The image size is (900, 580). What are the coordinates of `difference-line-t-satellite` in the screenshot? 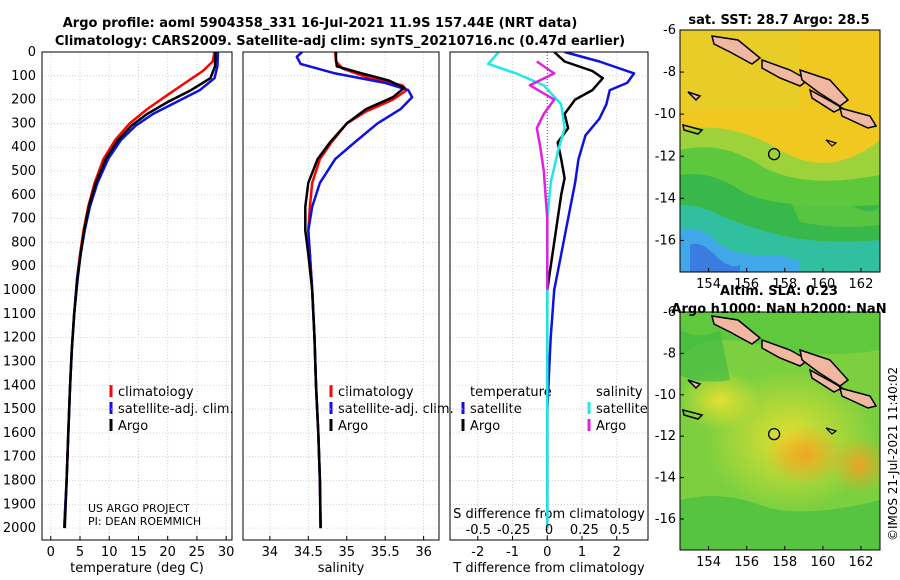 It's located at (591, 290).